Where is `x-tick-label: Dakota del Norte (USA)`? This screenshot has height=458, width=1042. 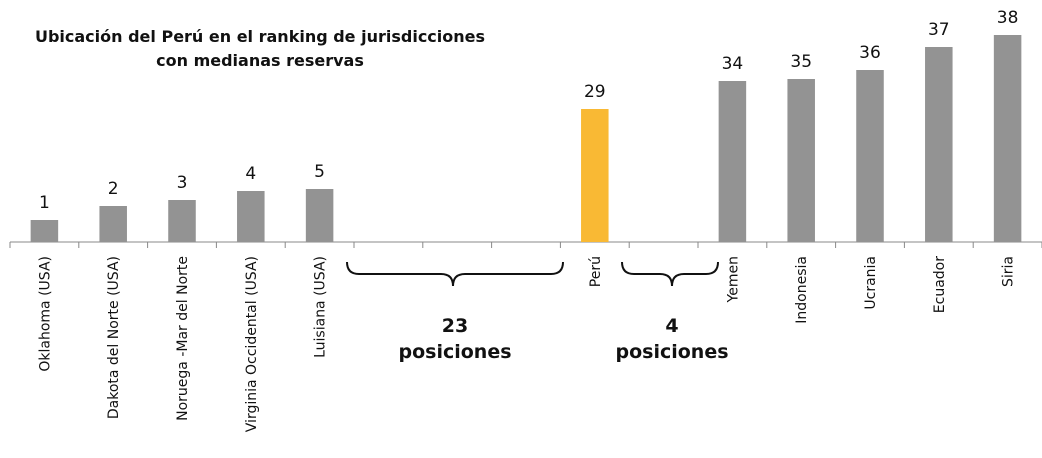 x-tick-label: Dakota del Norte (USA) is located at coordinates (114, 337).